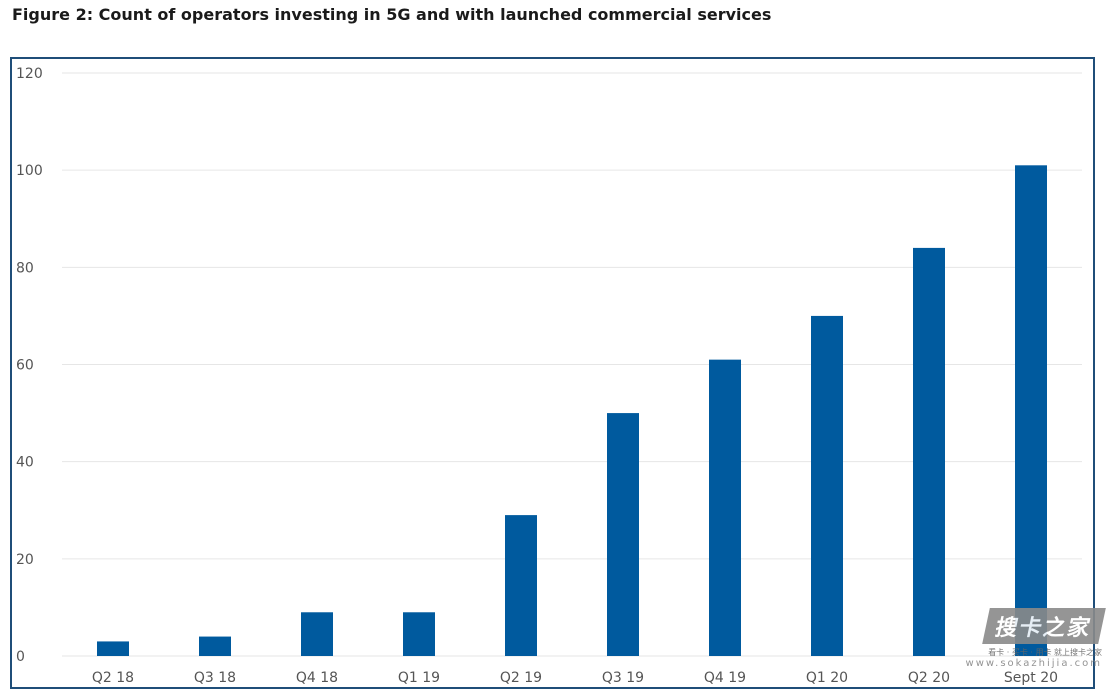 The height and width of the screenshot is (699, 1112). What do you see at coordinates (623, 678) in the screenshot?
I see `x-tick-label: Q3 19` at bounding box center [623, 678].